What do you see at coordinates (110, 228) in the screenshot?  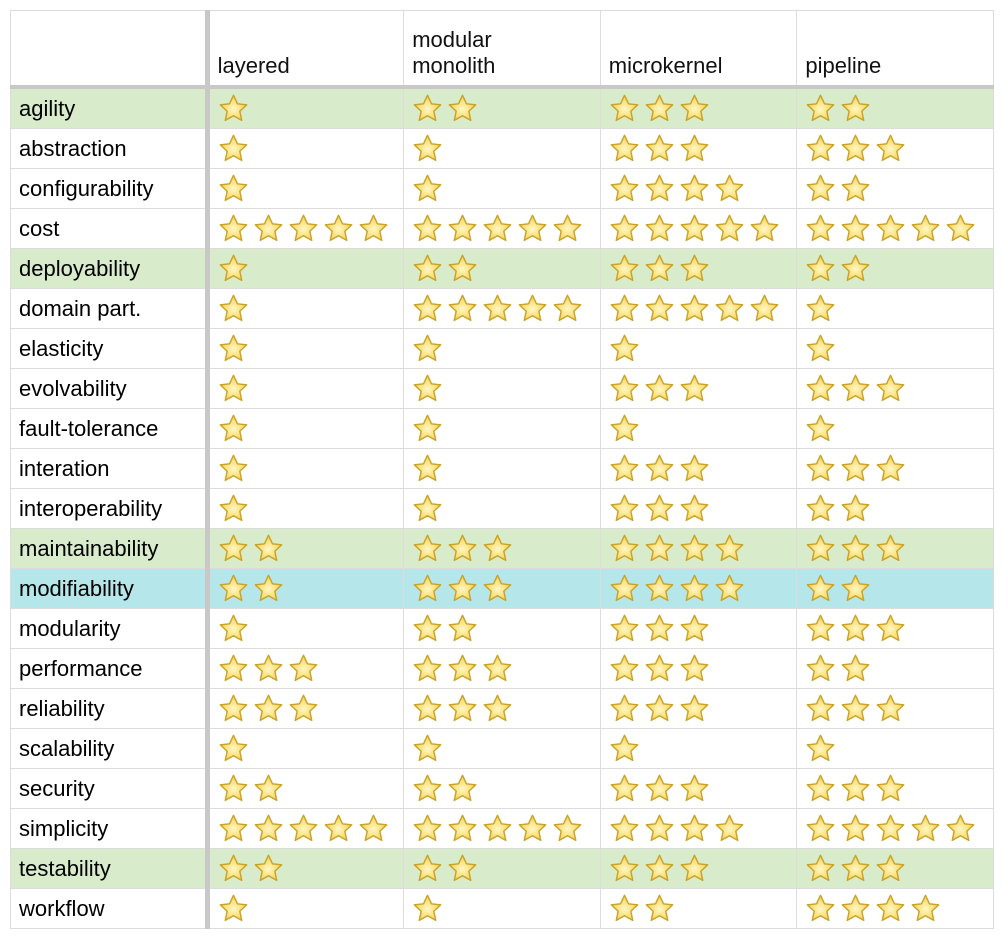 I see `quality-attribute-cell: cost` at bounding box center [110, 228].